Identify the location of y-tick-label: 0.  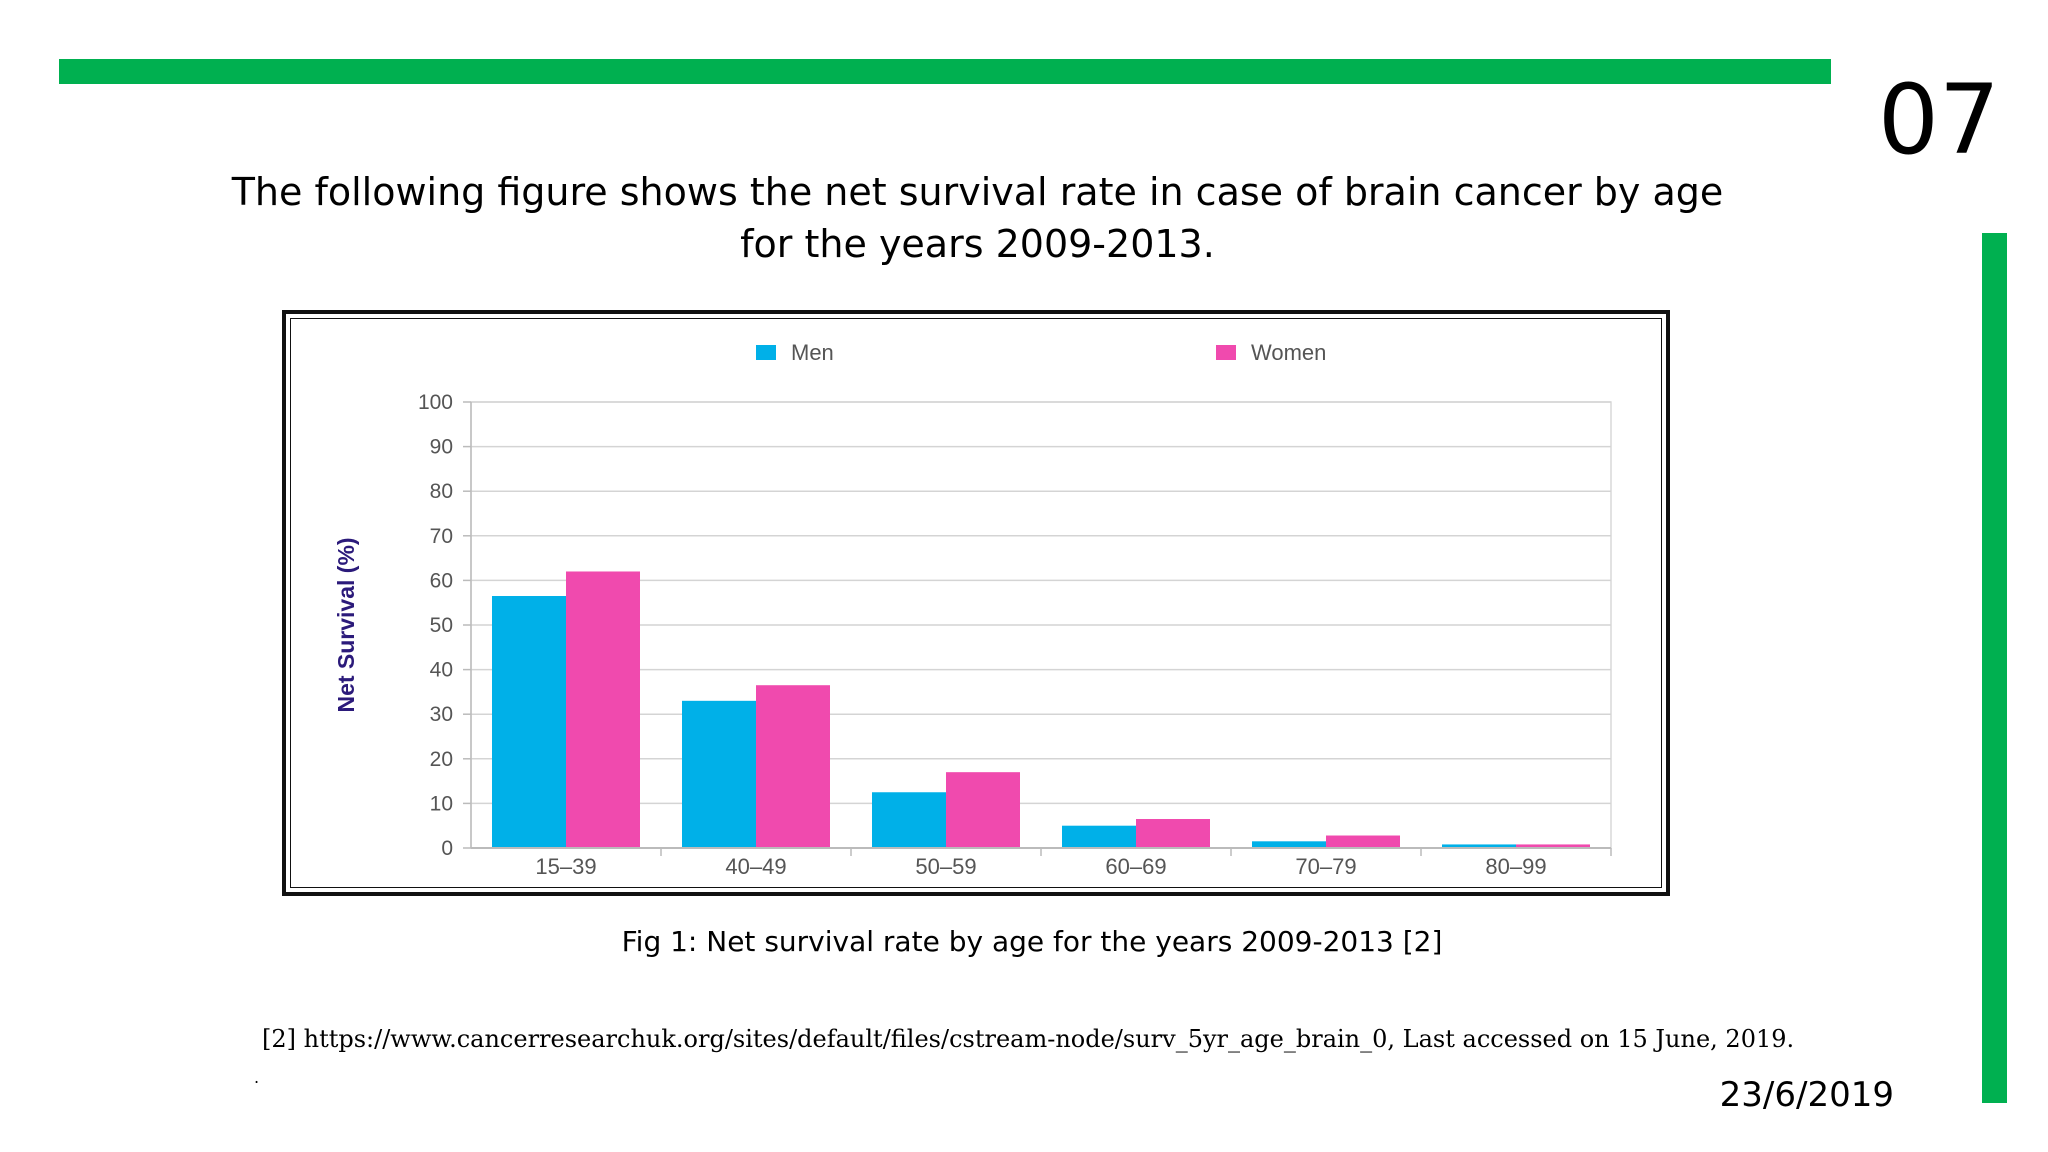
(447, 848).